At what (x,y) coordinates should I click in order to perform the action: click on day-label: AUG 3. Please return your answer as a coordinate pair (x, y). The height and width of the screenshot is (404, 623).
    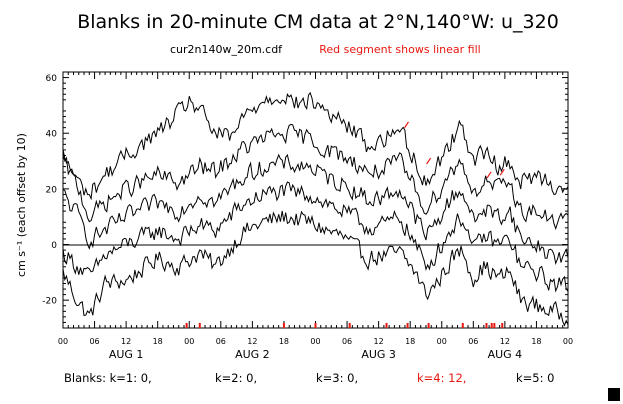
    Looking at the image, I should click on (378, 354).